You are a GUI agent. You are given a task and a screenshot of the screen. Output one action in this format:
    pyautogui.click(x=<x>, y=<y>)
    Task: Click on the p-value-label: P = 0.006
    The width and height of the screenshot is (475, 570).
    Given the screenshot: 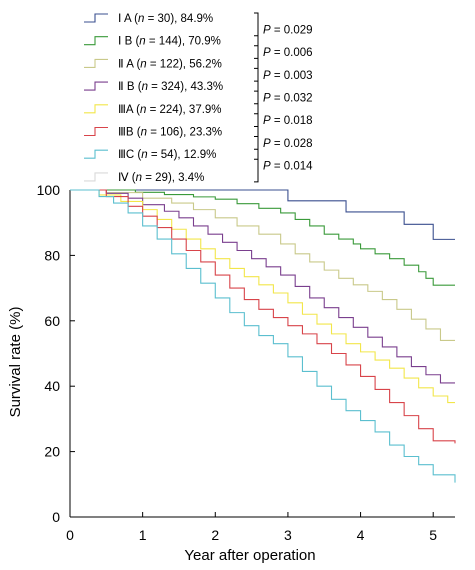 What is the action you would take?
    pyautogui.click(x=288, y=53)
    